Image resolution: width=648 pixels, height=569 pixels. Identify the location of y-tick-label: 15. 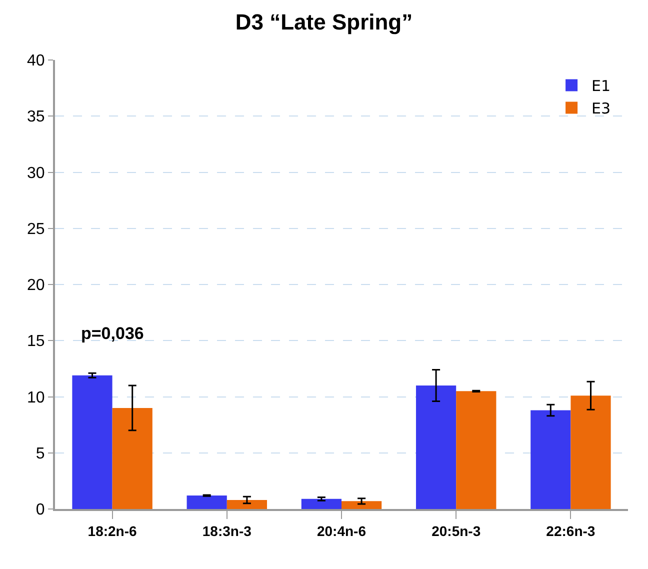
(36, 341).